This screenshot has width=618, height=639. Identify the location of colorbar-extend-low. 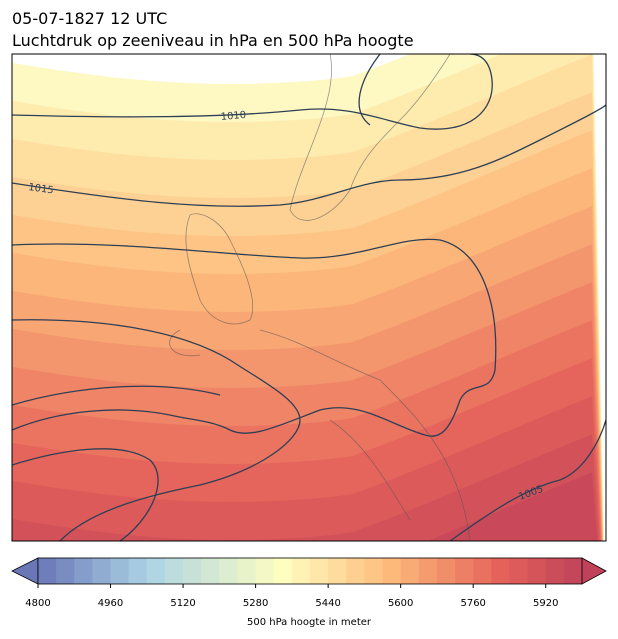
(25, 571).